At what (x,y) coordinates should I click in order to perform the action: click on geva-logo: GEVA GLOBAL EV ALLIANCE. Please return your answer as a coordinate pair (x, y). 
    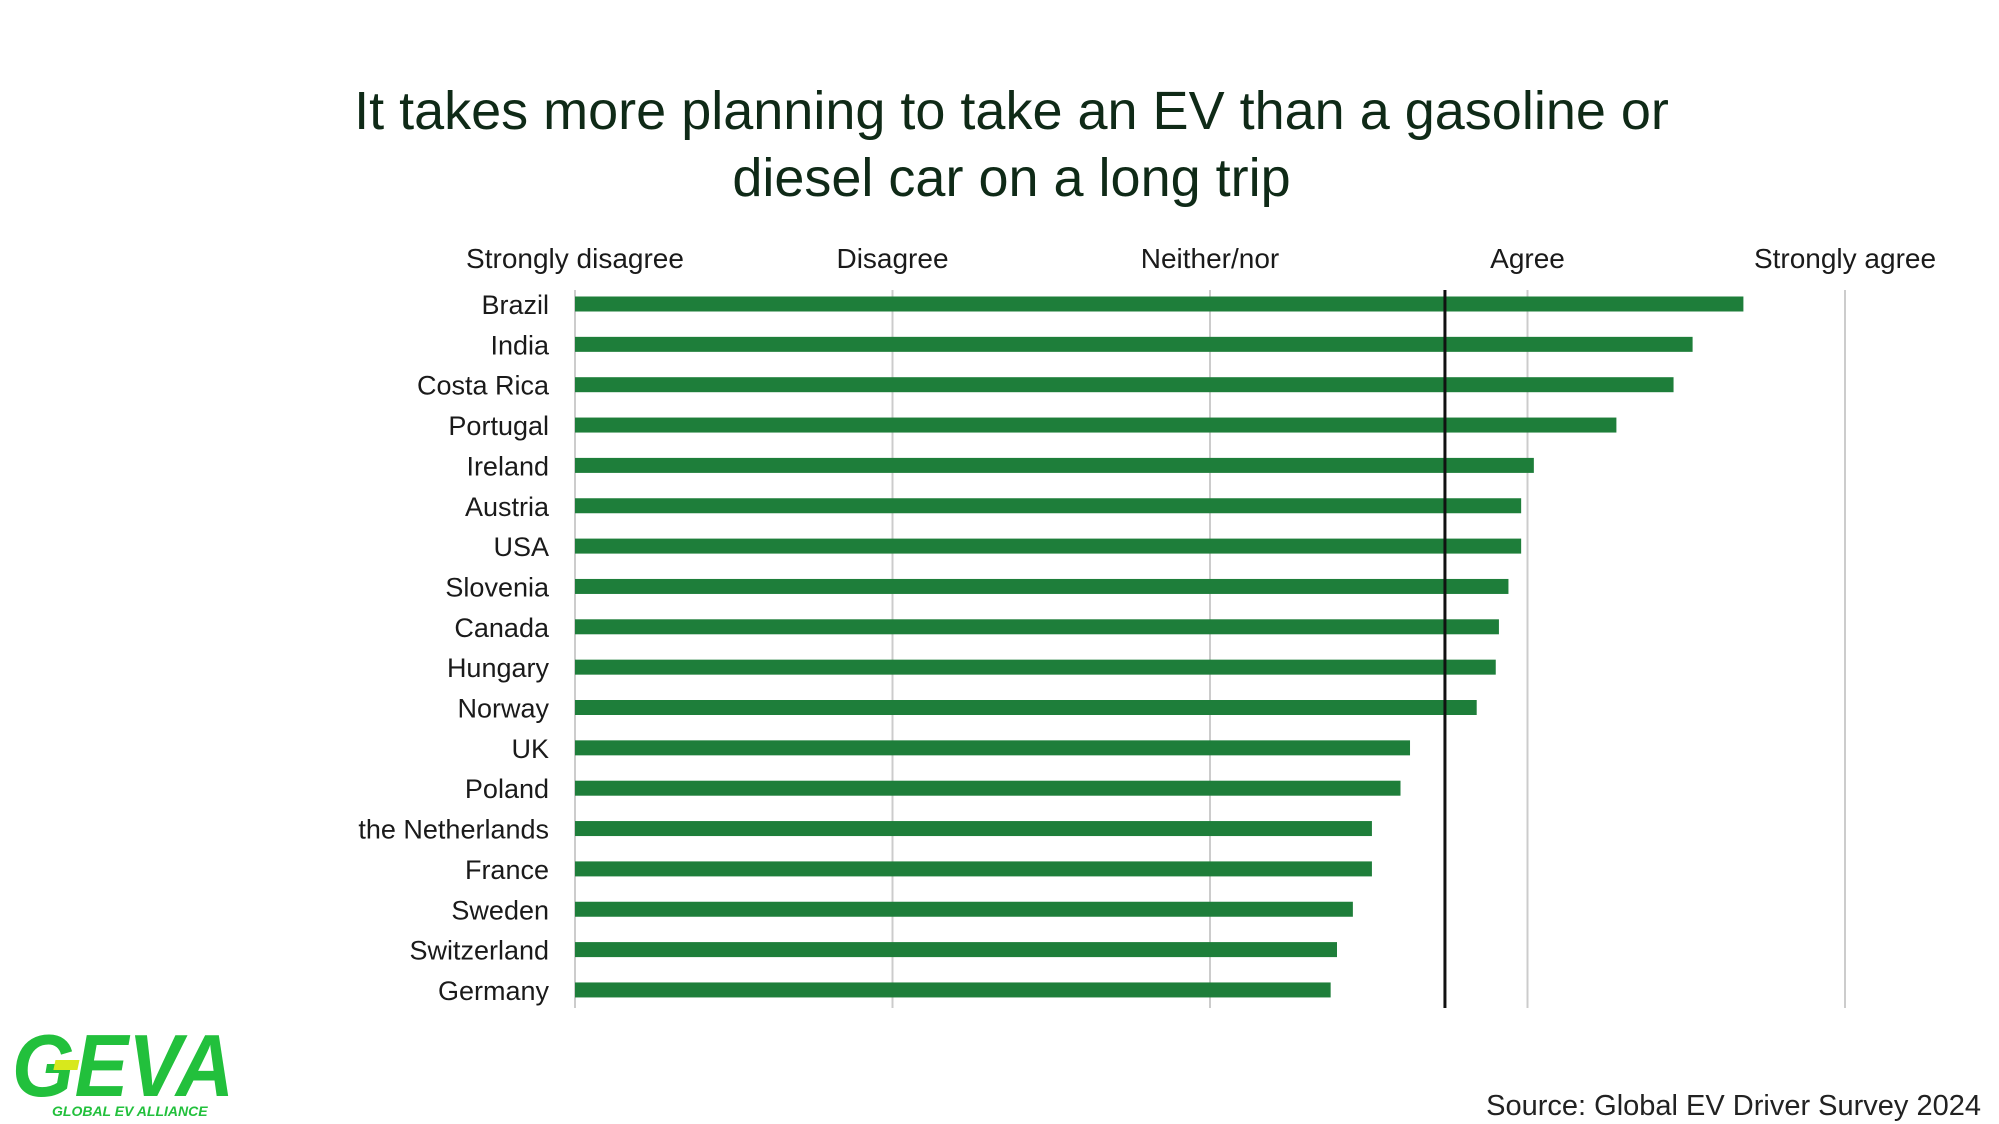
    Looking at the image, I should click on (123, 1069).